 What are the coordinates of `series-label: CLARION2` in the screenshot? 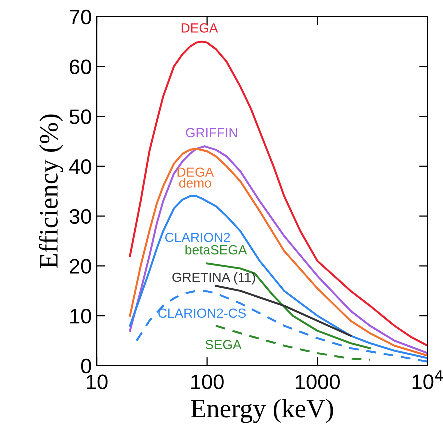 It's located at (197, 237).